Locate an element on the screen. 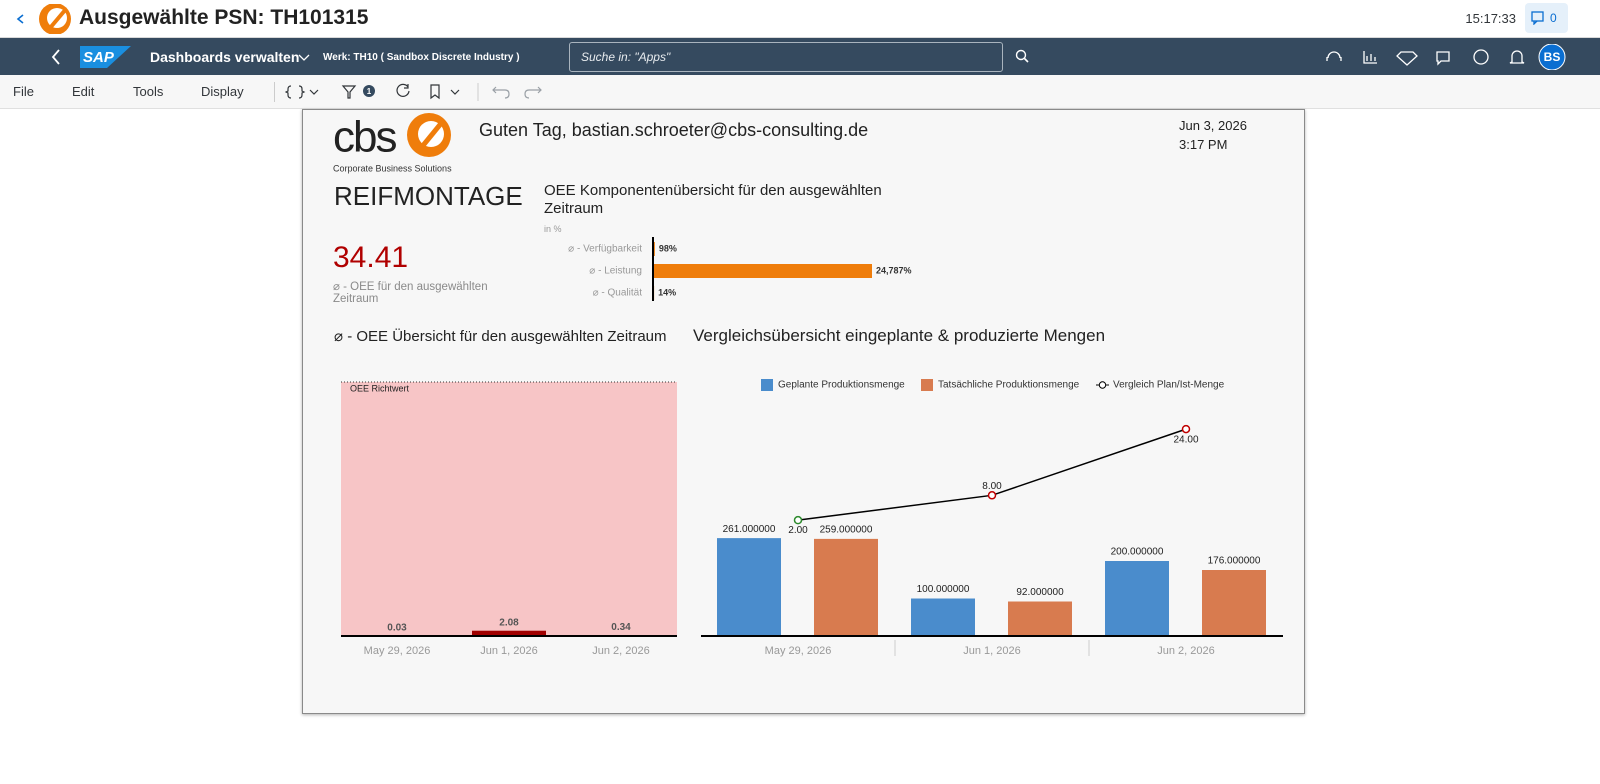 The height and width of the screenshot is (784, 1600). bookmark-icon is located at coordinates (435, 92).